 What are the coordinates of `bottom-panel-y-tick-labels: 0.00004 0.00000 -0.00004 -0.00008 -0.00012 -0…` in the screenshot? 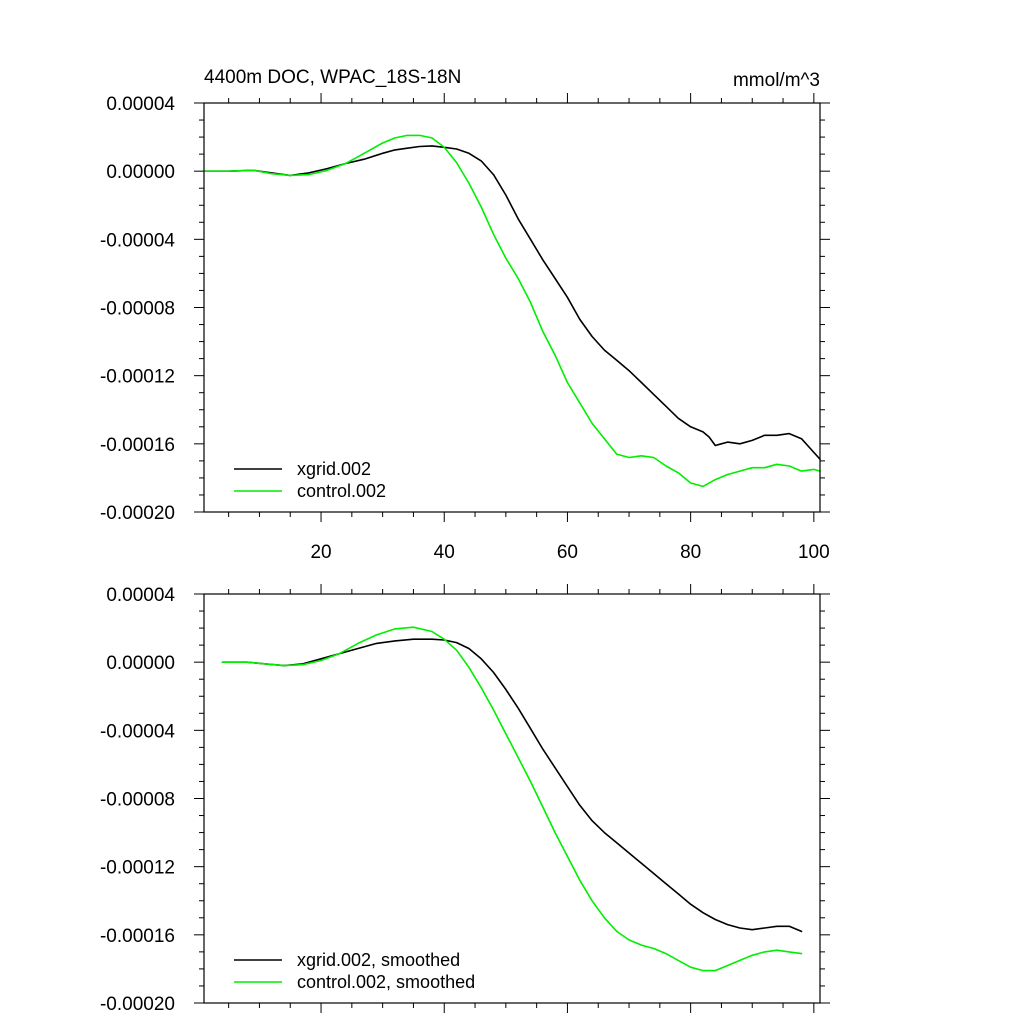 It's located at (137, 800).